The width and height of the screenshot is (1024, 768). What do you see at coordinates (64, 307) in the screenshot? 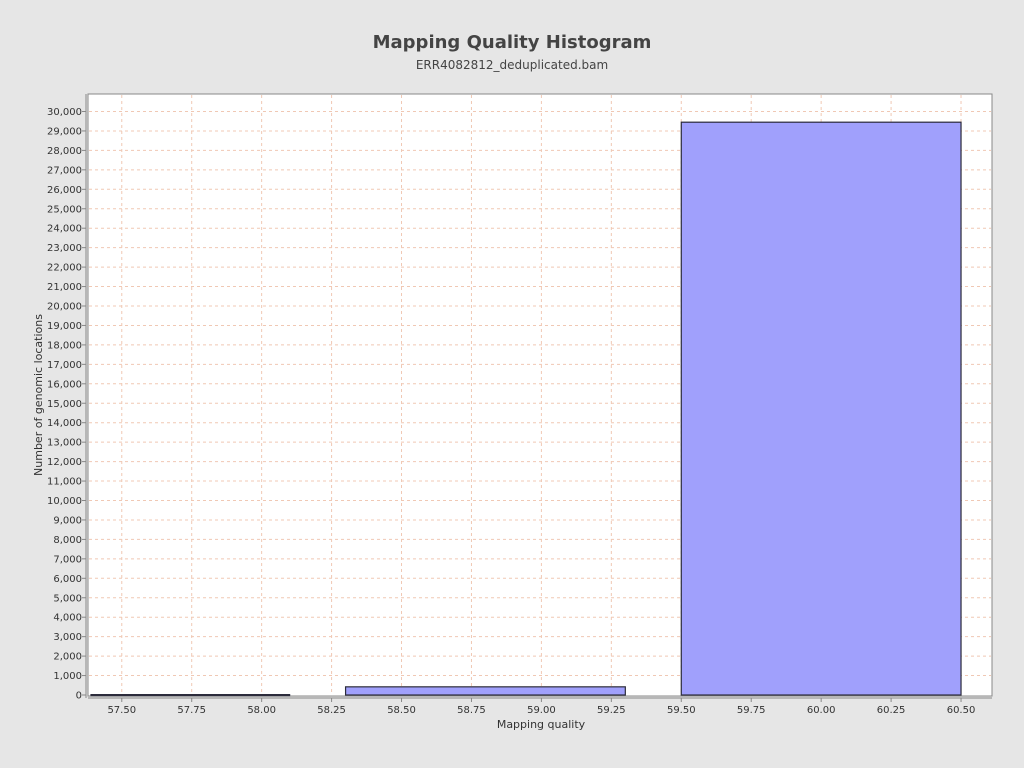
I see `y-tick-label: 20,000` at bounding box center [64, 307].